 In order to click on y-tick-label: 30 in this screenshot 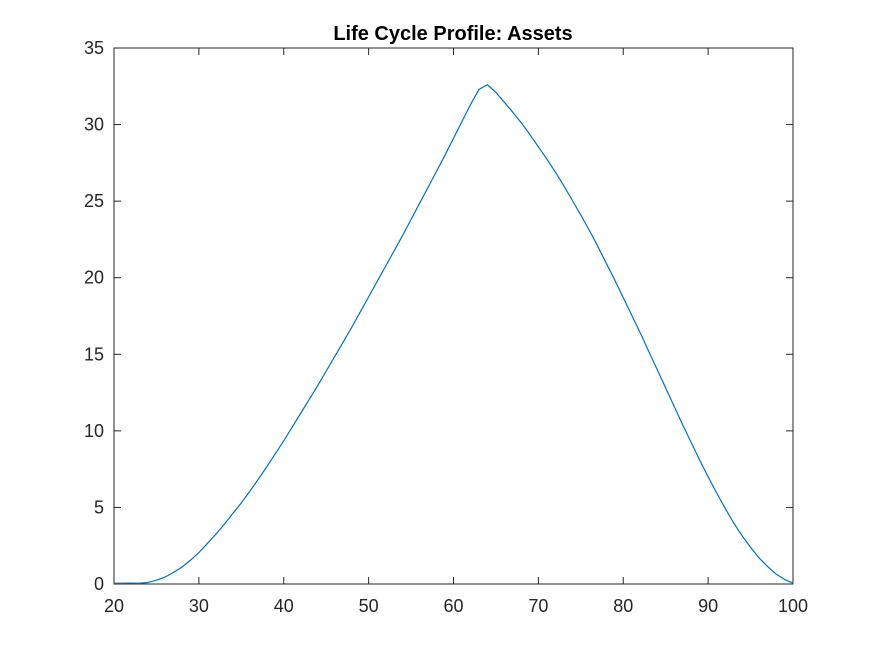, I will do `click(94, 125)`.